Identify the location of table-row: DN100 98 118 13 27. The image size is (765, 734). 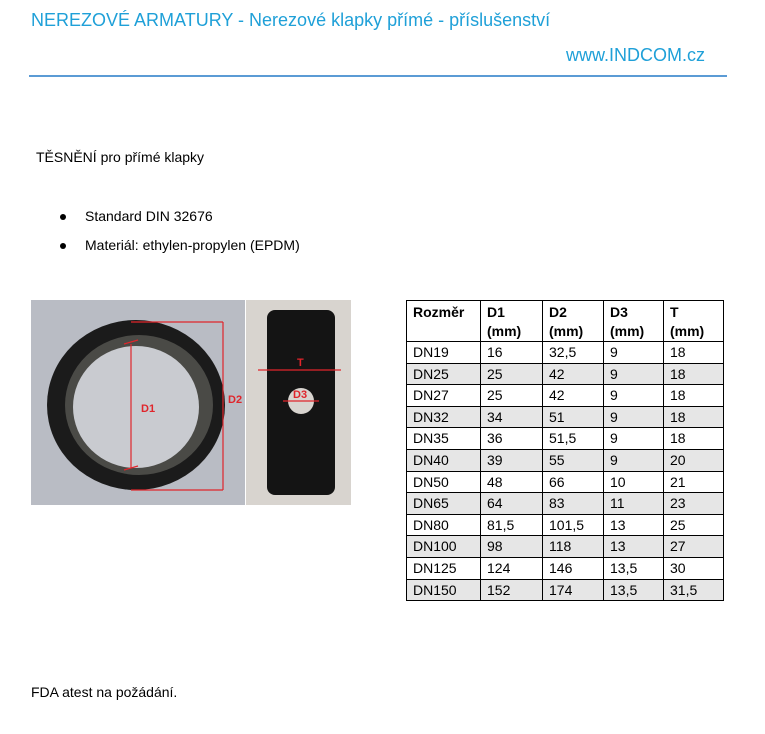
(565, 546).